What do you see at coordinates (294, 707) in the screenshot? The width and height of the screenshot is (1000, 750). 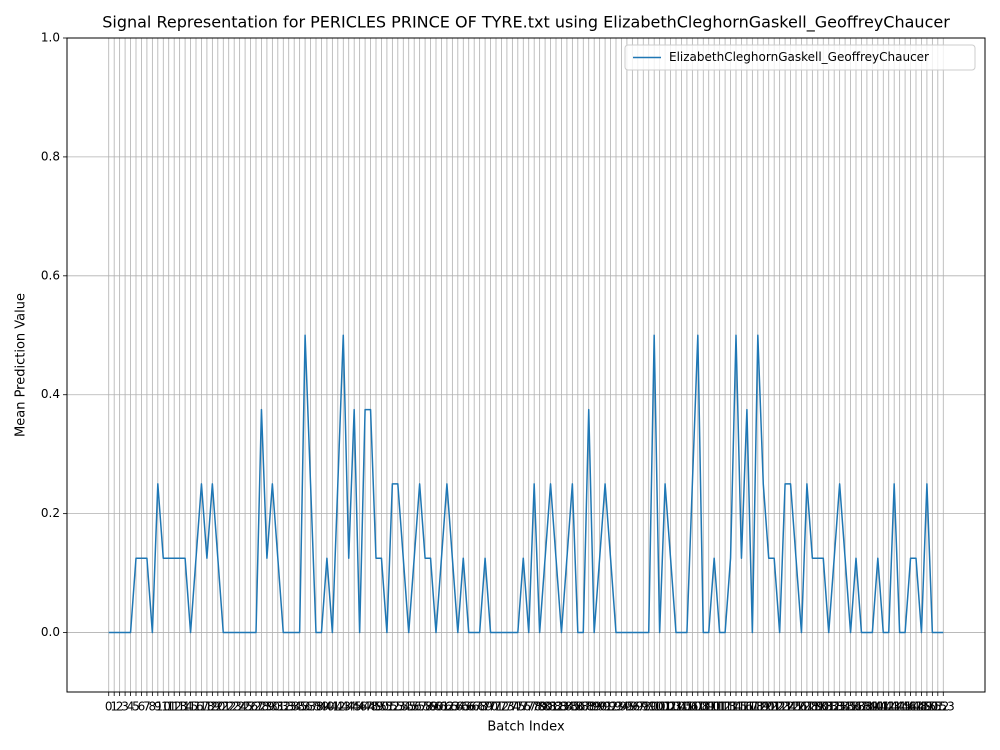 I see `x-tick-label: 34` at bounding box center [294, 707].